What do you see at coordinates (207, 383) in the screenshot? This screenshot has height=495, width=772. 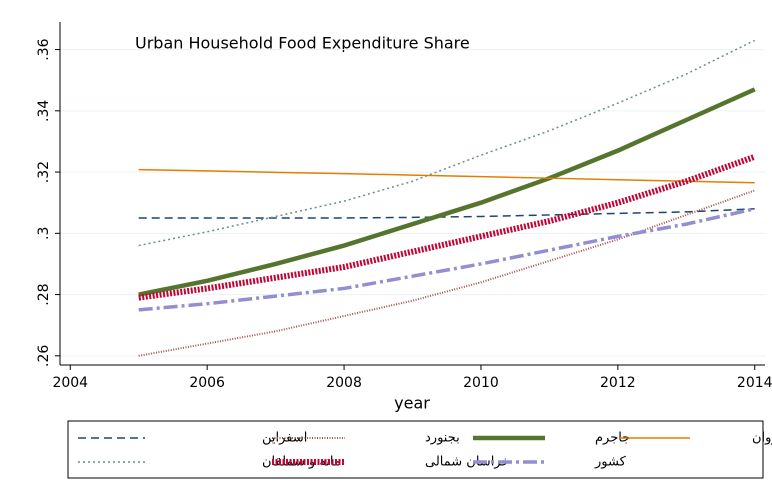 I see `x-tick-label: 2006` at bounding box center [207, 383].